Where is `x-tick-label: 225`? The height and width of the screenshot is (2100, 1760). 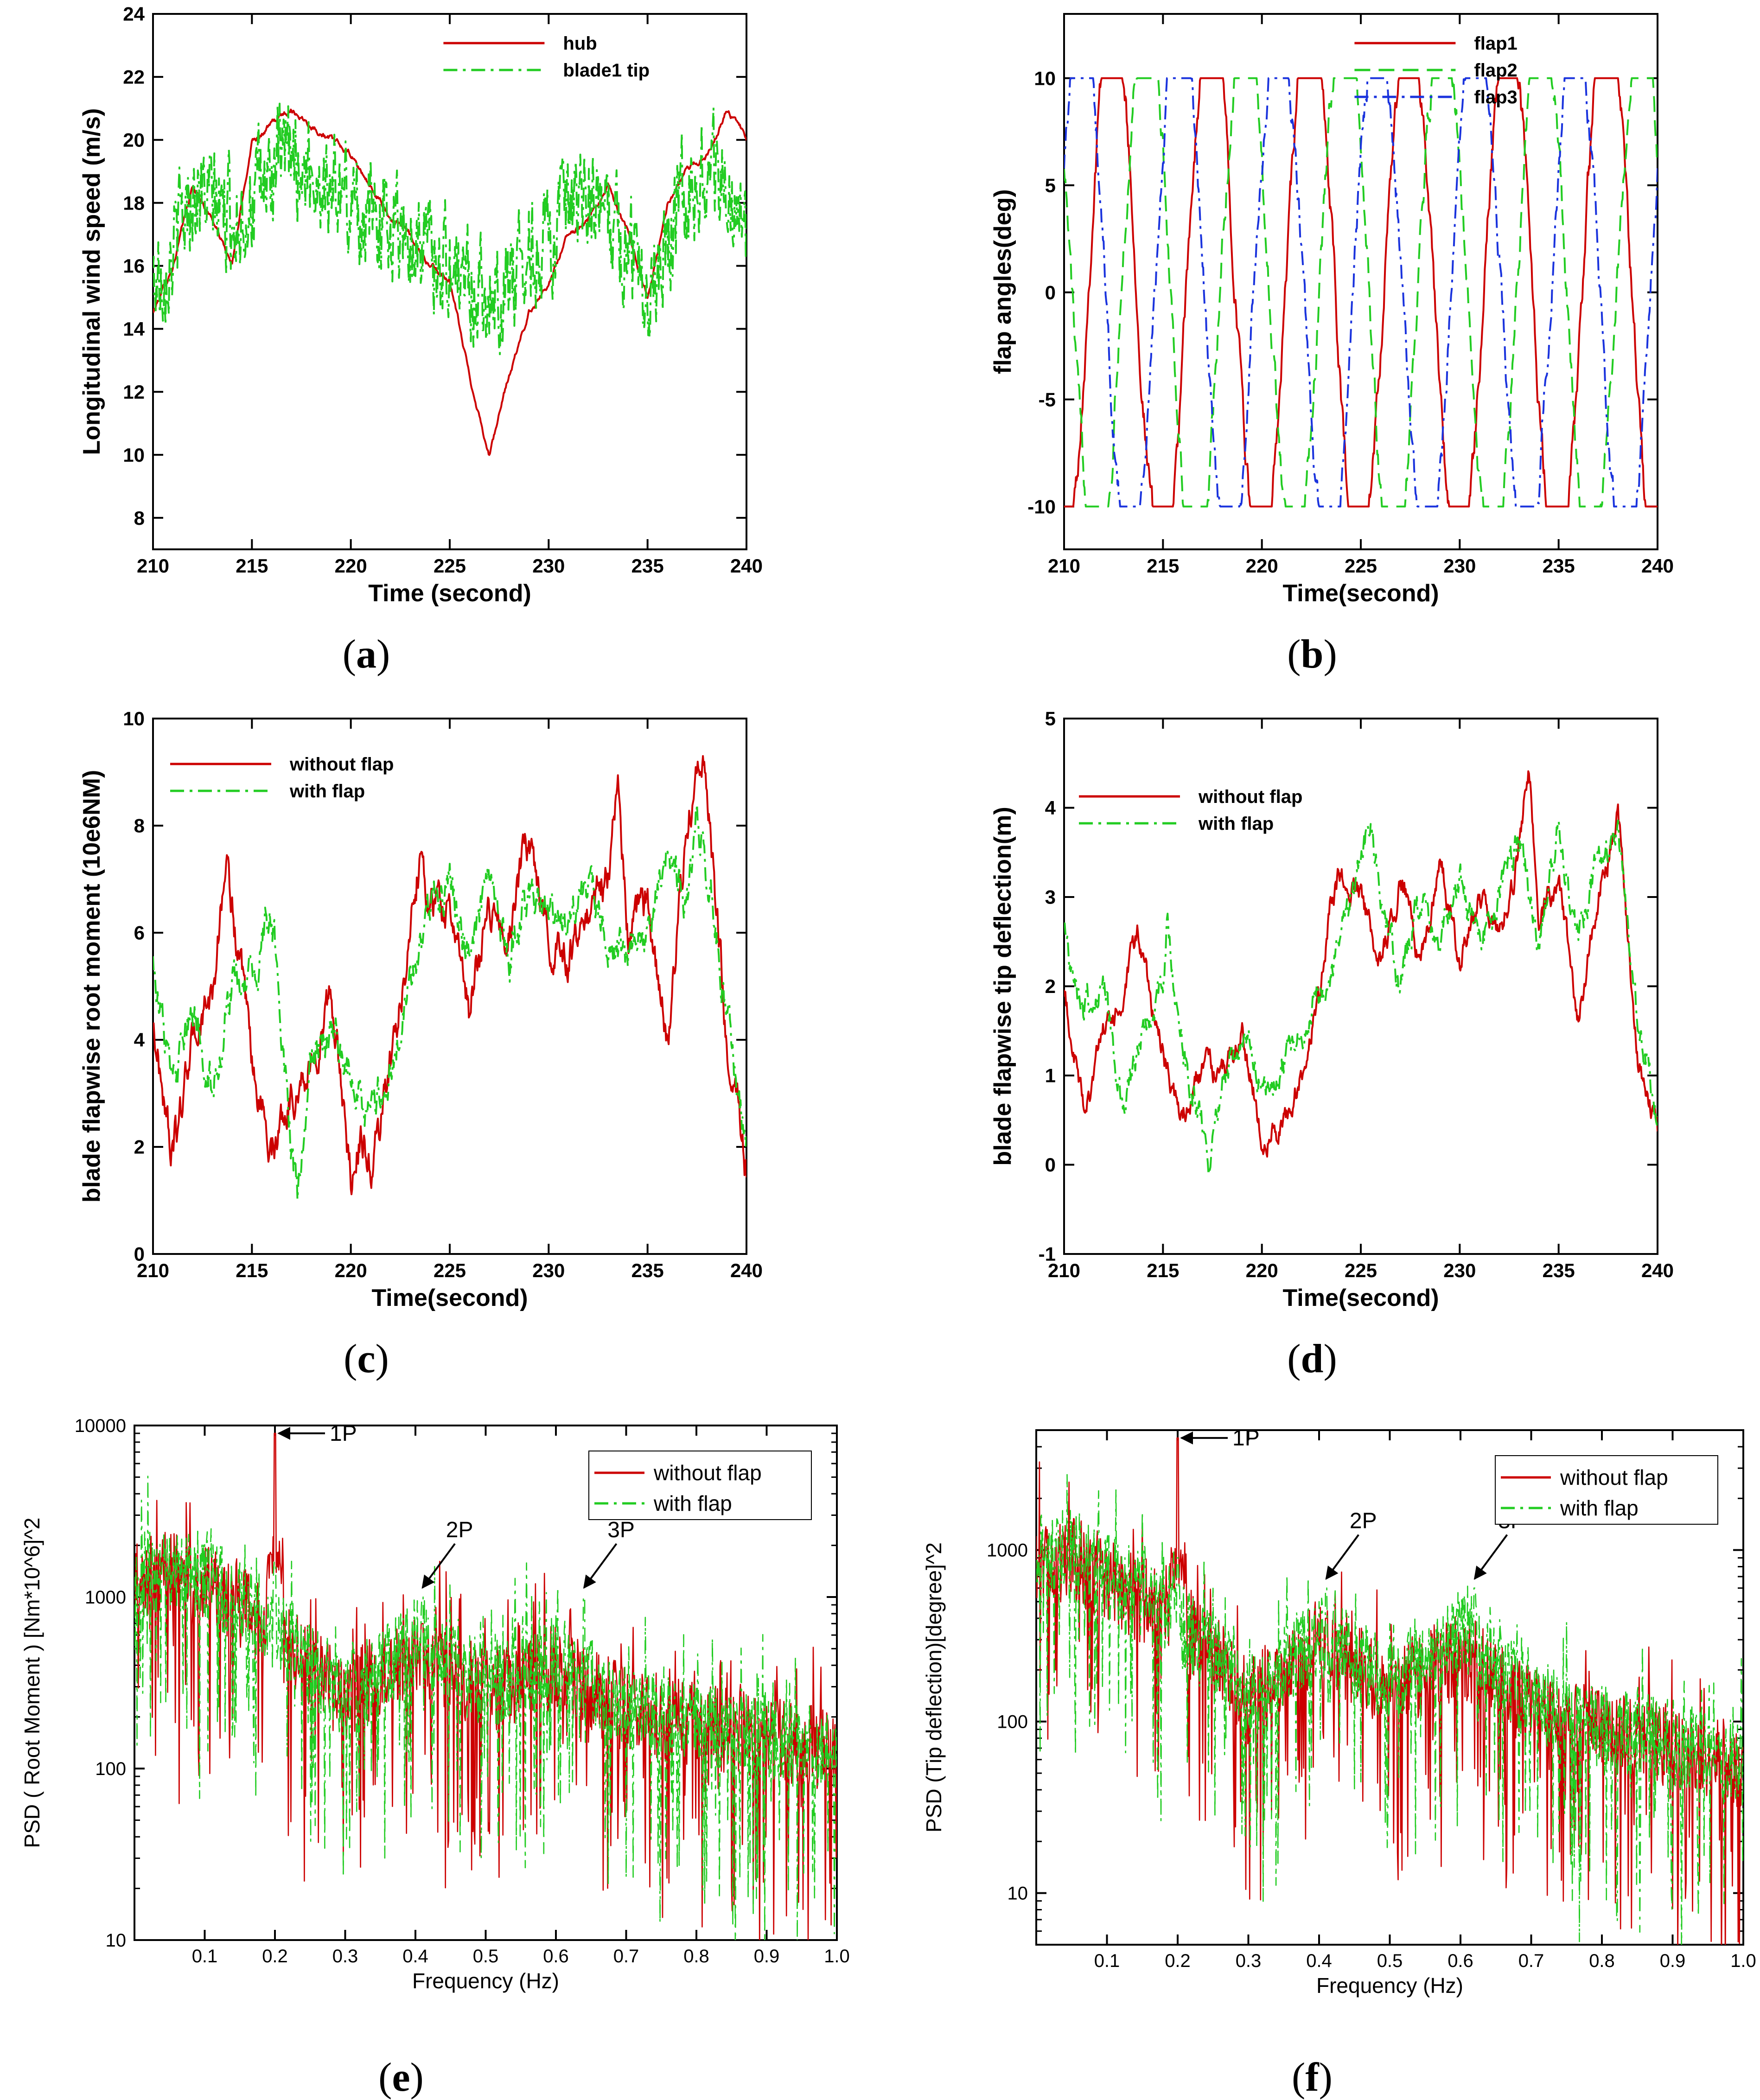
x-tick-label: 225 is located at coordinates (1361, 566).